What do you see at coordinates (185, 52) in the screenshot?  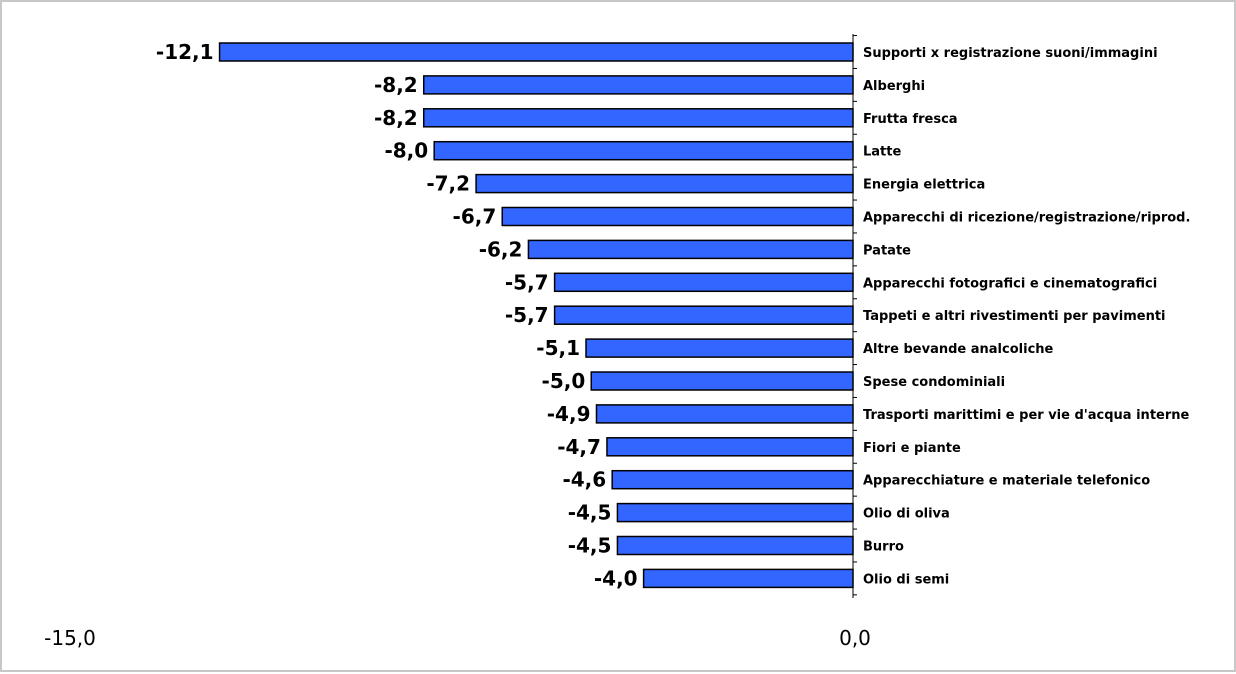 I see `value-label: -12,1` at bounding box center [185, 52].